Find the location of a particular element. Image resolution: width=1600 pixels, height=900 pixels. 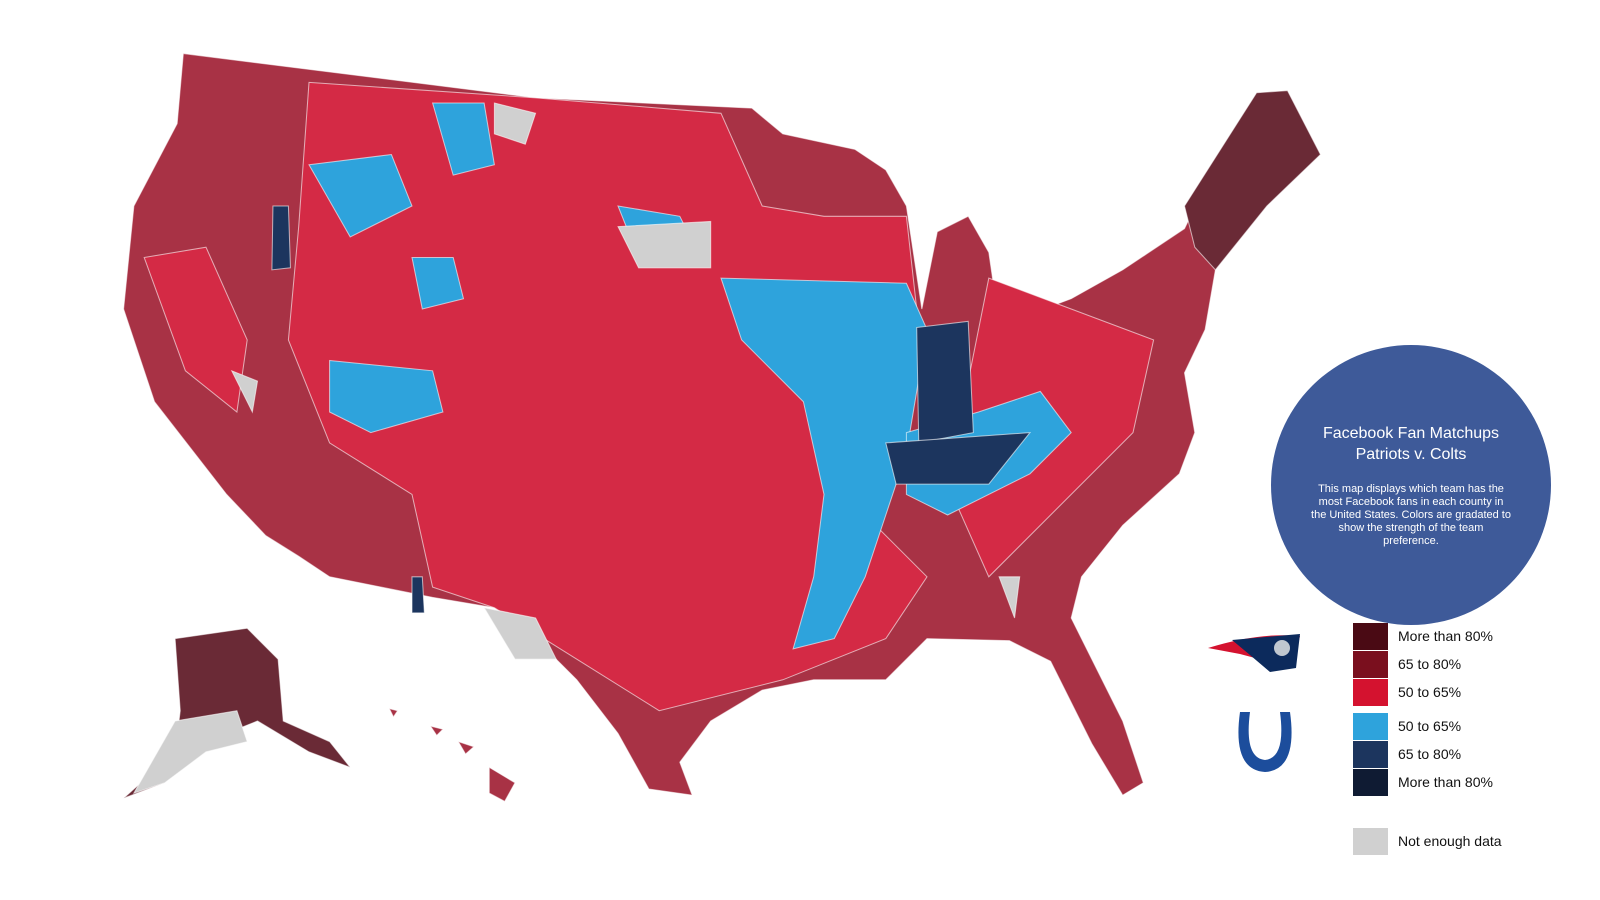

colts-logo is located at coordinates (1265, 742).